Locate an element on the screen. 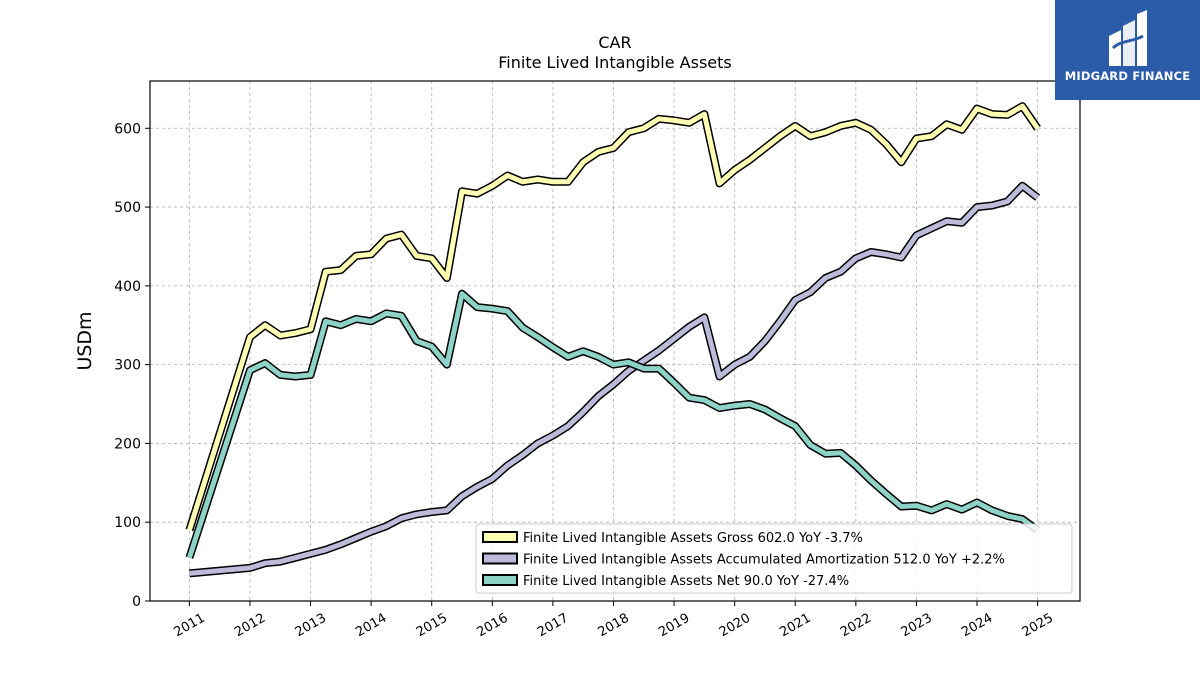  y-tick-label: 400 is located at coordinates (127, 287).